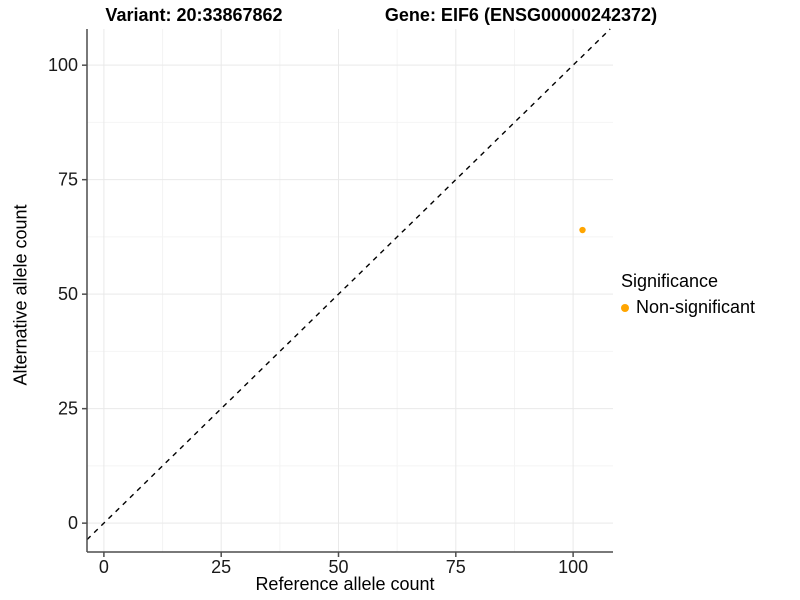 The image size is (800, 600). I want to click on x-tick-label: 75, so click(456, 567).